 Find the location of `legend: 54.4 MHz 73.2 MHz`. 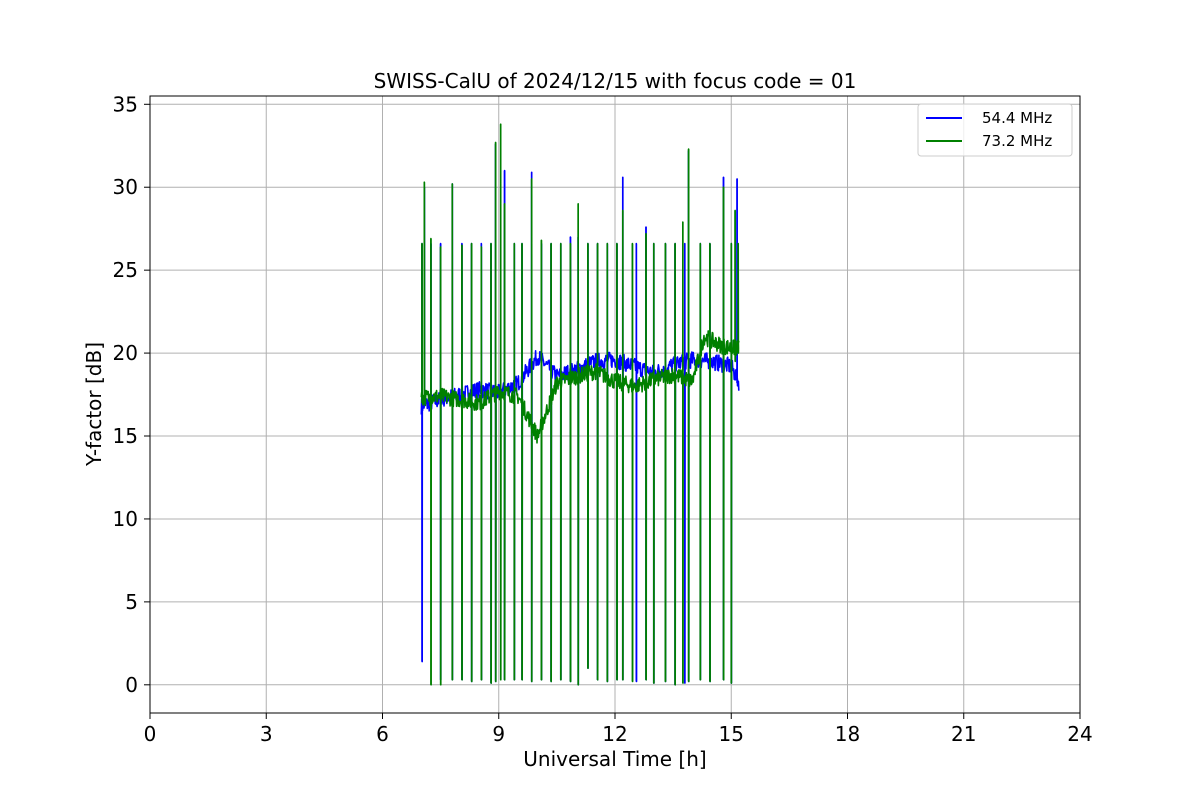

legend: 54.4 MHz 73.2 MHz is located at coordinates (995, 130).